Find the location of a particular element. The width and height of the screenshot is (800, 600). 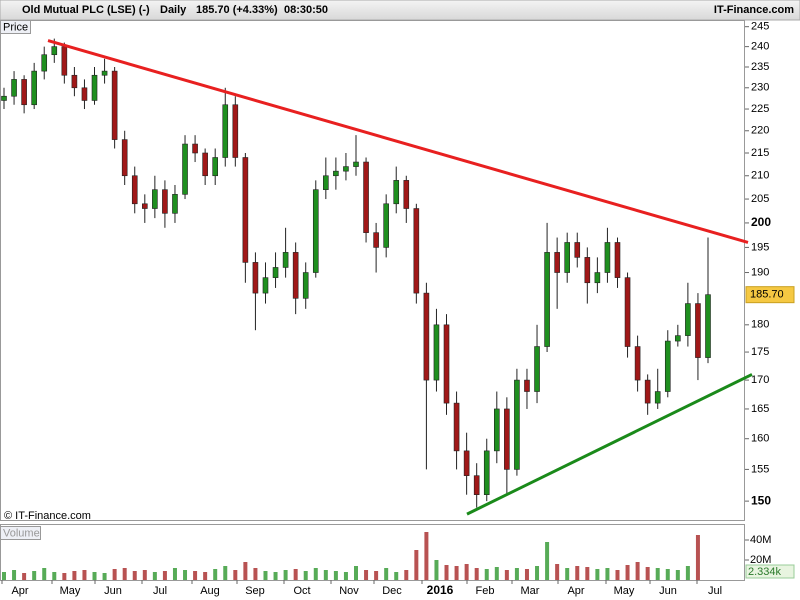

x-tick-label: Oct is located at coordinates (301, 591).